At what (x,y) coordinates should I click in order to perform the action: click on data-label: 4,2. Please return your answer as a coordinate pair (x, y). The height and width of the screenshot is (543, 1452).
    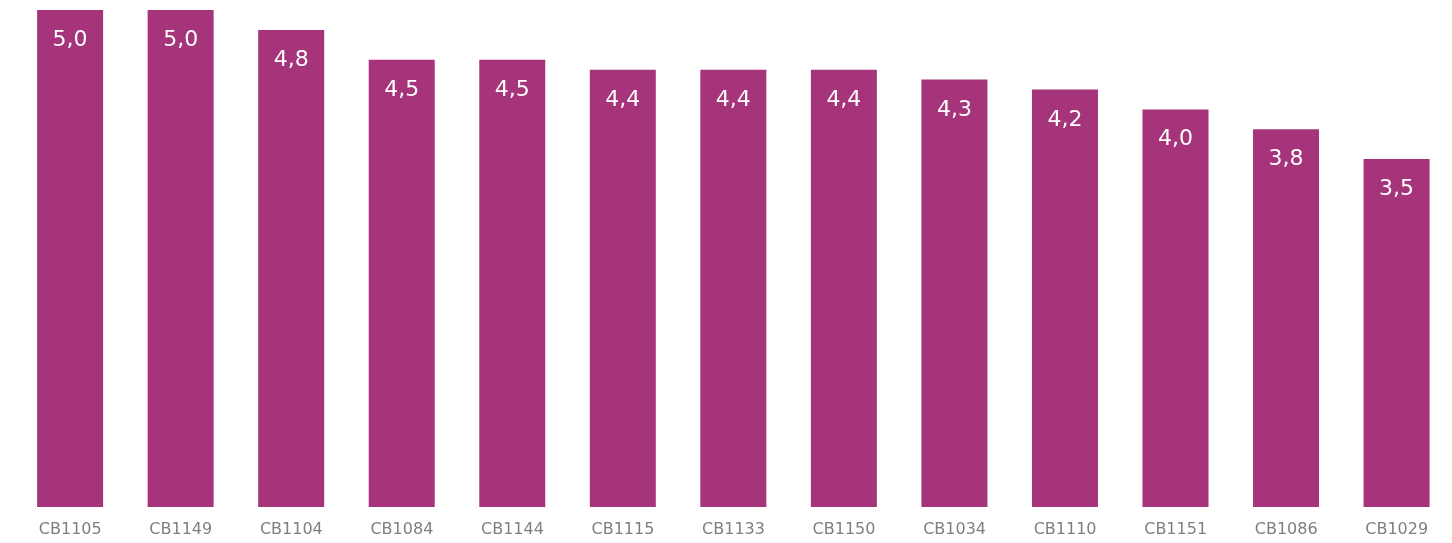
    Looking at the image, I should click on (1065, 118).